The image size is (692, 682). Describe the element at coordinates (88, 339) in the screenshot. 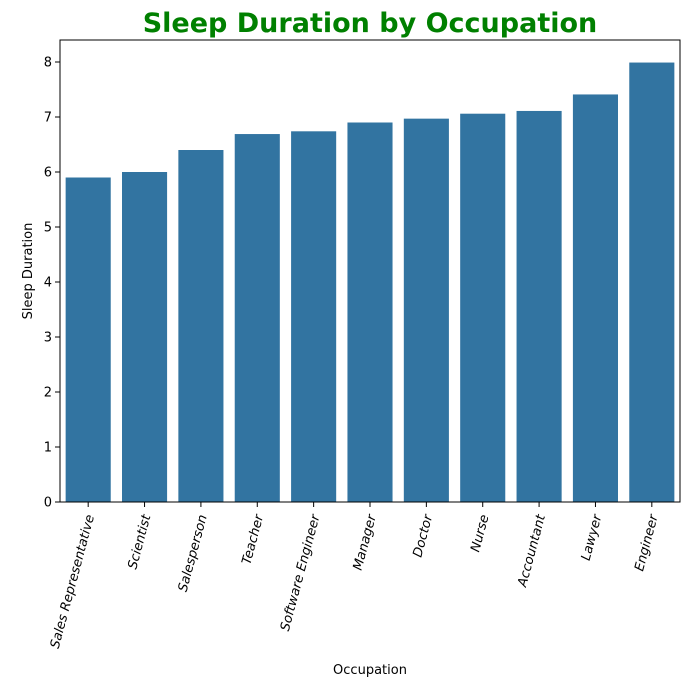

I see `bar-sales-representative` at that location.